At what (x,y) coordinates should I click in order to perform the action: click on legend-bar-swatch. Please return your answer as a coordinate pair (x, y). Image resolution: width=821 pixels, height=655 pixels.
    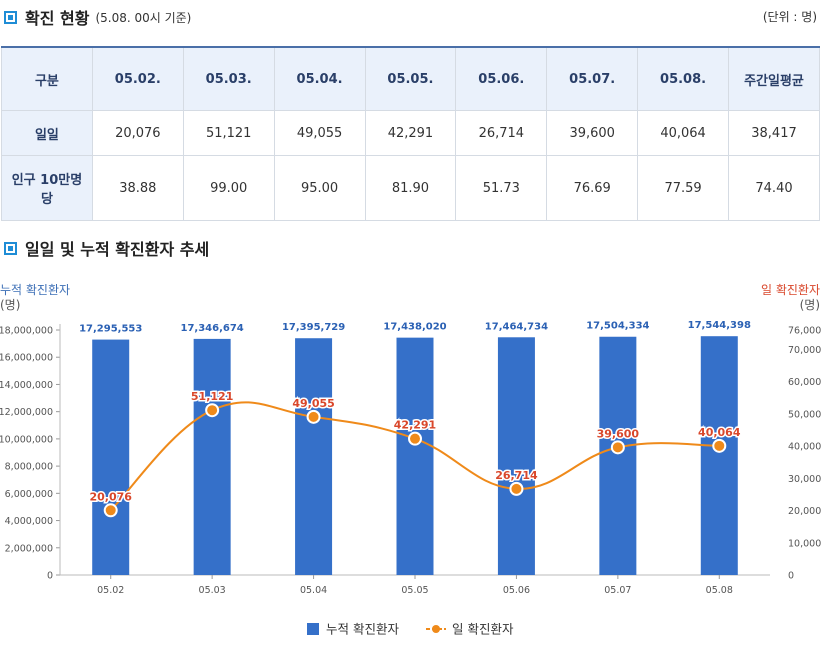
    Looking at the image, I should click on (313, 629).